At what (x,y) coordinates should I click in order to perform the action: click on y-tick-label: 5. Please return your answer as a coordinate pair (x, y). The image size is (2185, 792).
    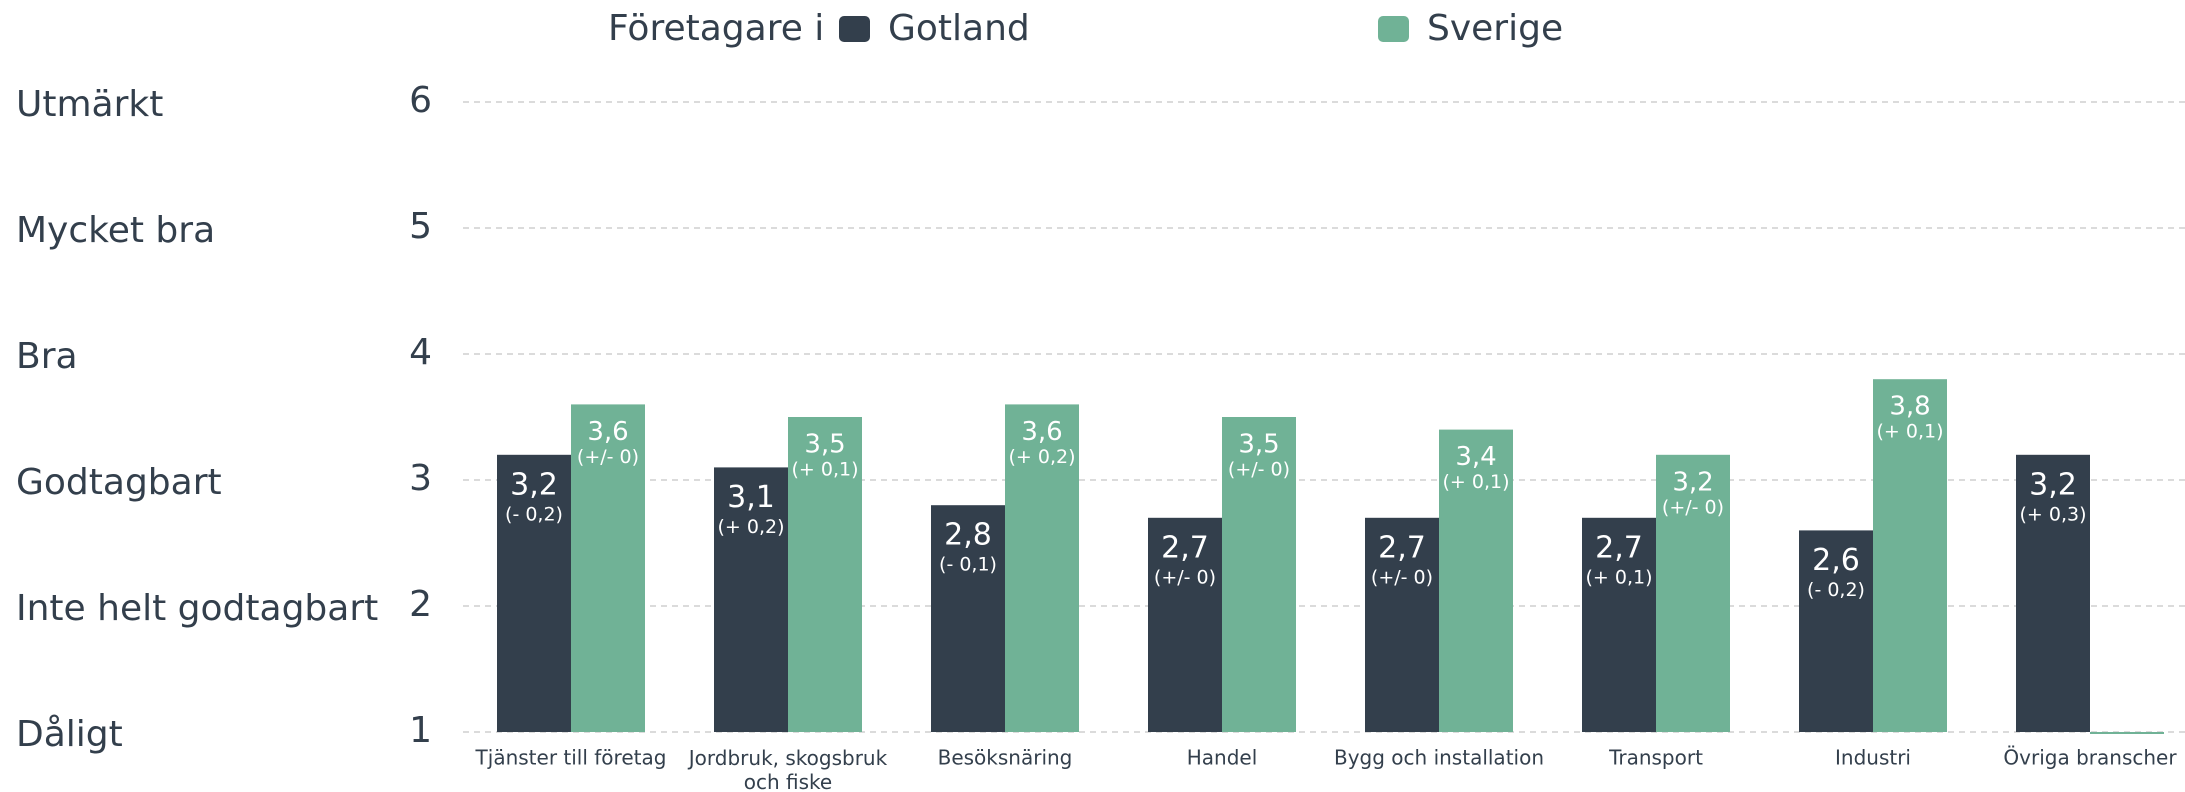
    Looking at the image, I should click on (420, 226).